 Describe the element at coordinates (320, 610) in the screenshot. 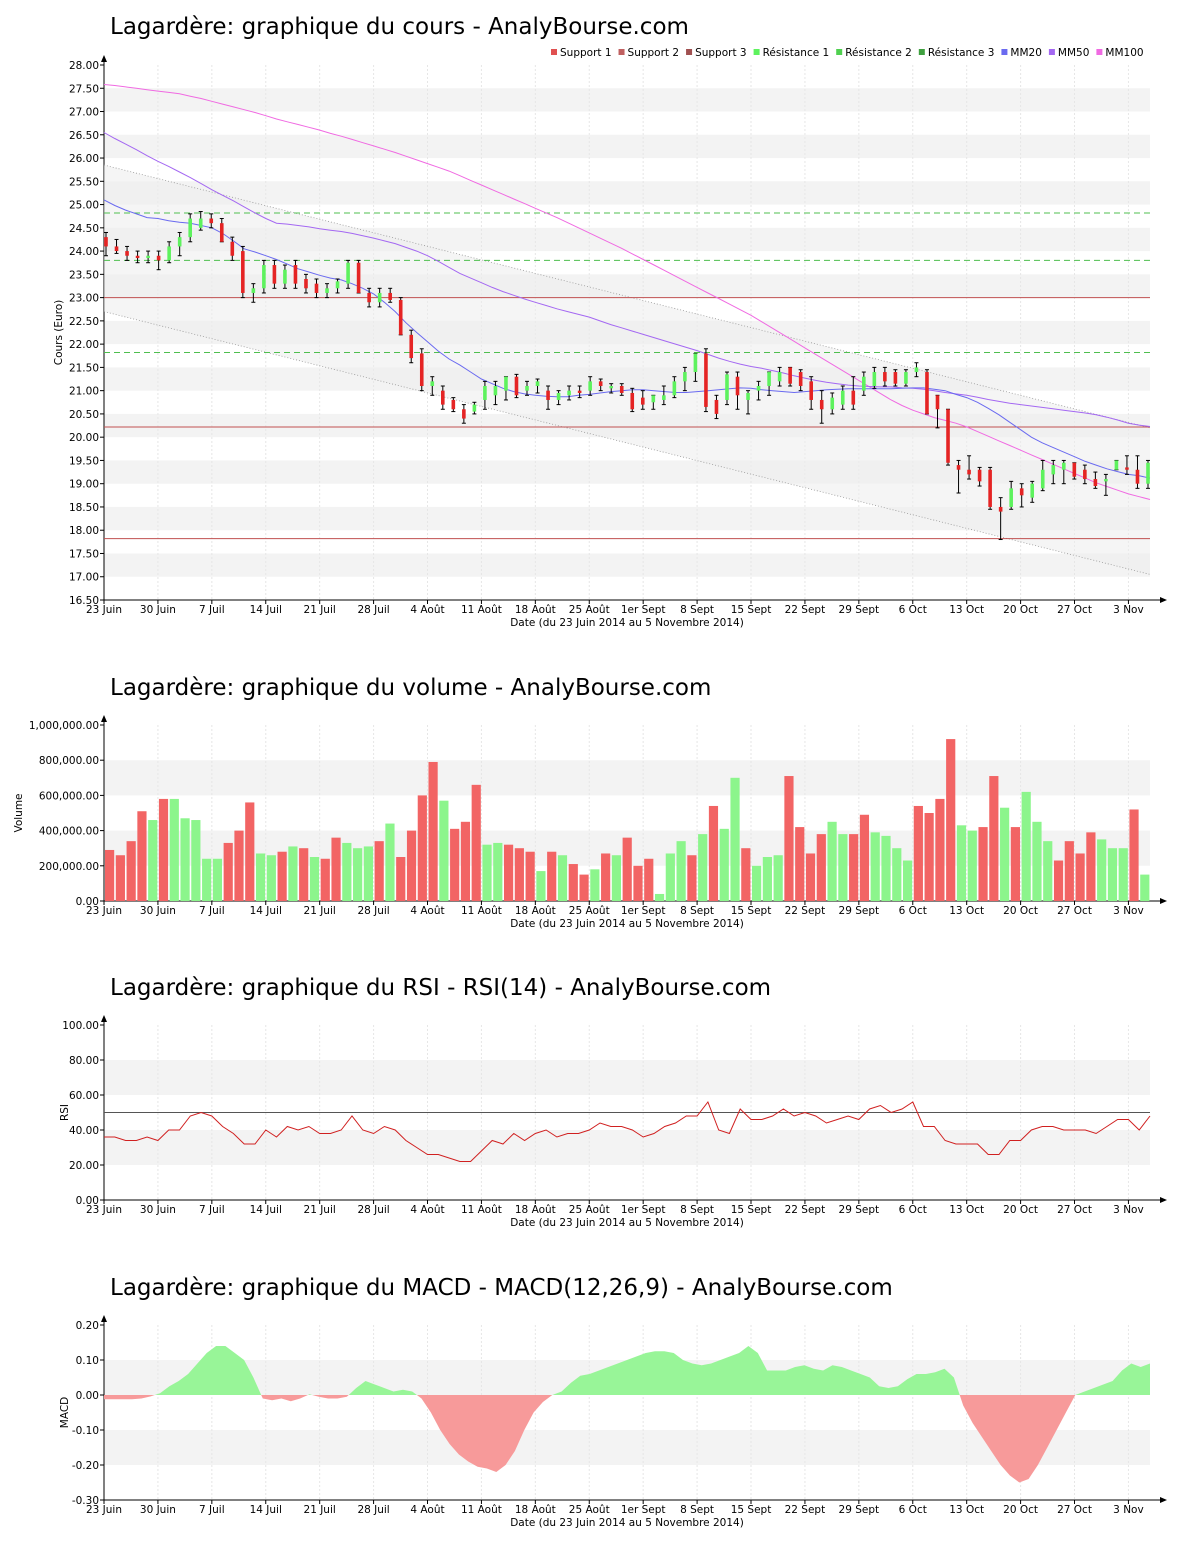

I see `price-xtick-label: 21 Juil` at that location.